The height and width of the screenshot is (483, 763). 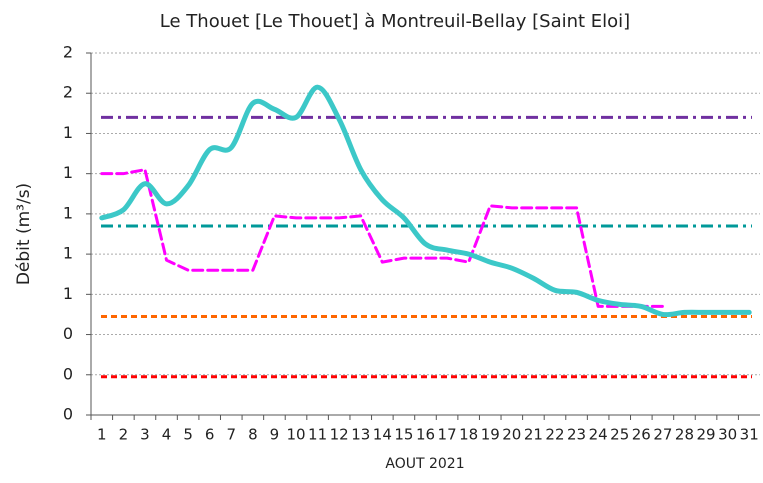 I want to click on x-tick-label: 9, so click(x=275, y=435).